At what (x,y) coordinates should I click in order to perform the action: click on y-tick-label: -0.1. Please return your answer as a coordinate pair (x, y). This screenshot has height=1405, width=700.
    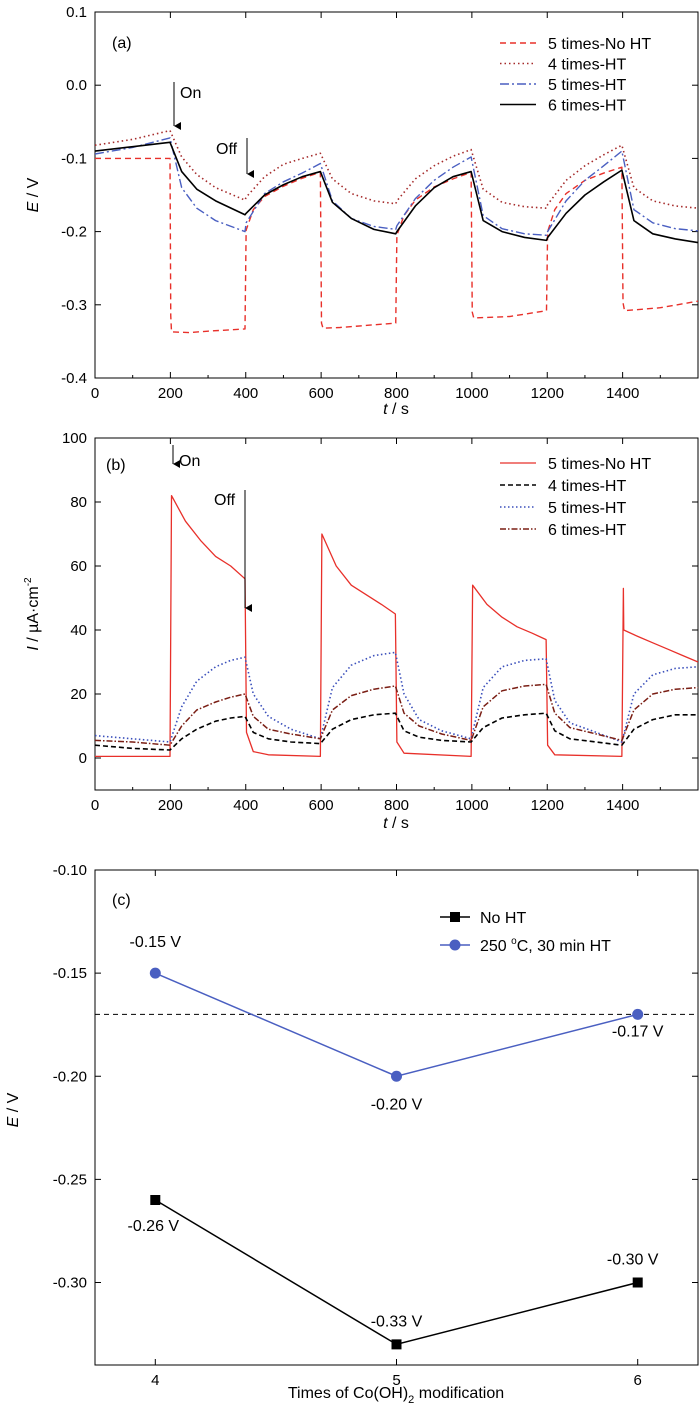
    Looking at the image, I should click on (74, 158).